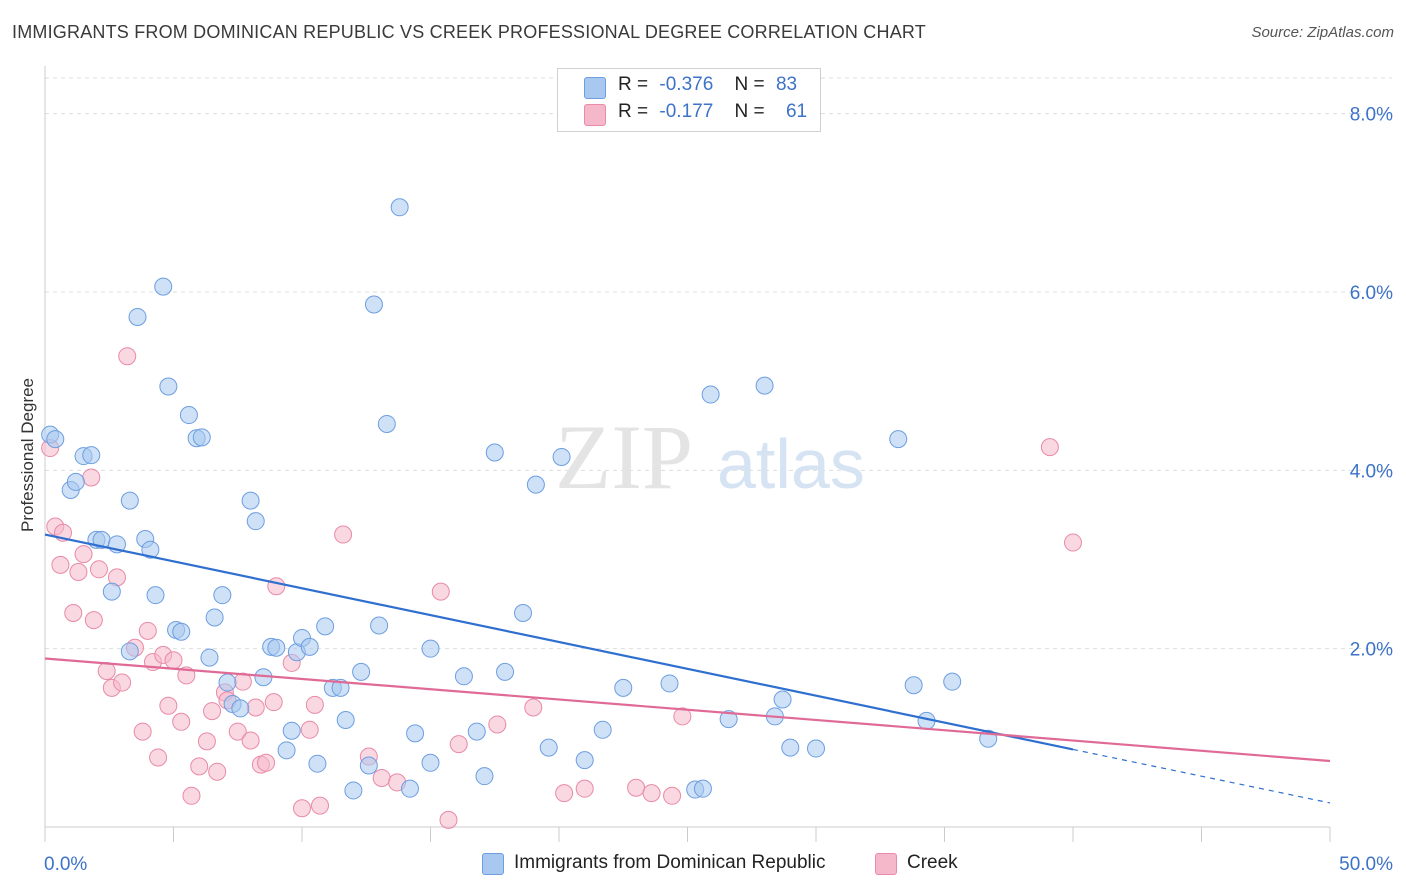 The image size is (1406, 892). What do you see at coordinates (686, 111) in the screenshot?
I see `r-value: -0.177` at bounding box center [686, 111].